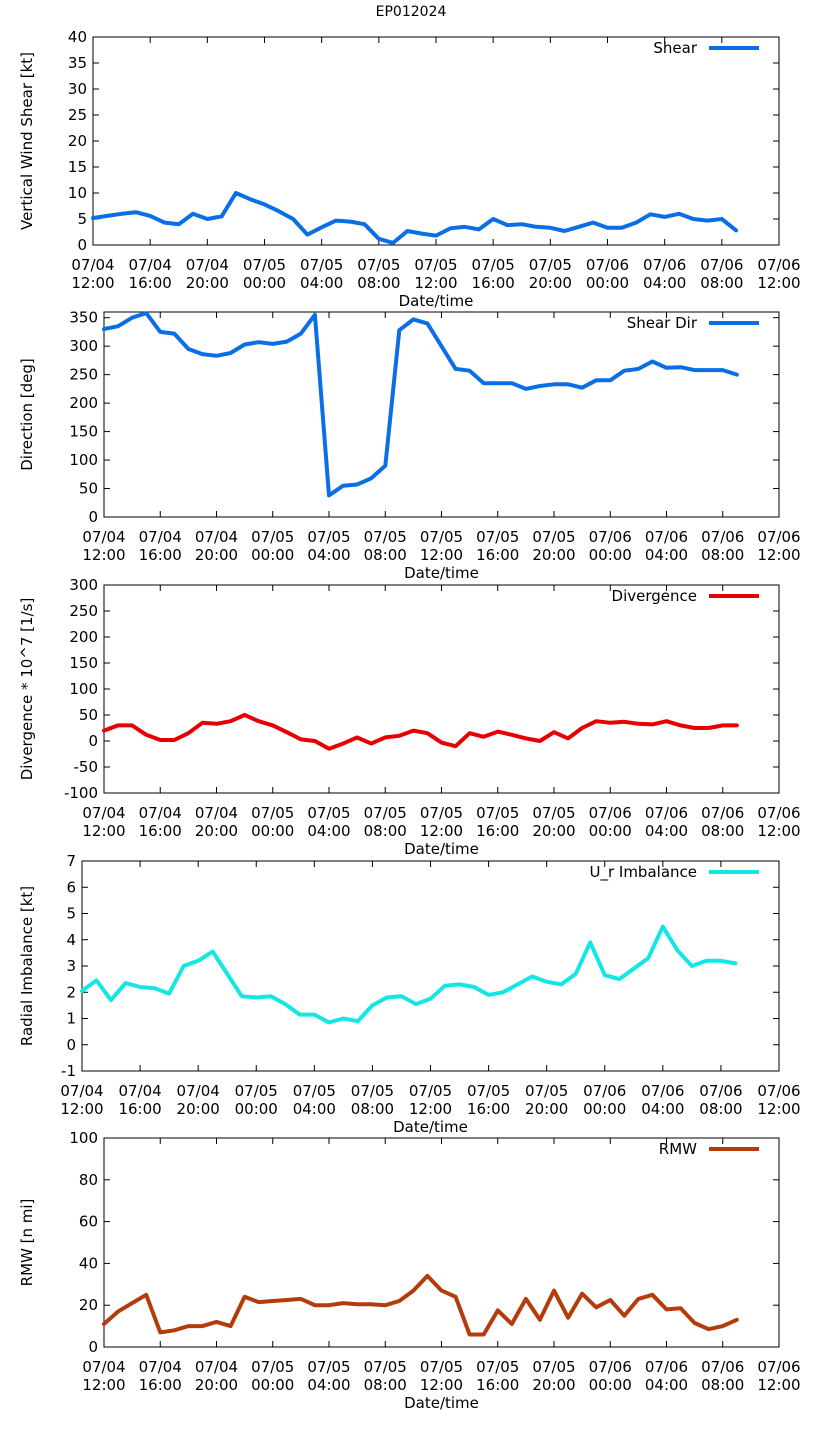 The image size is (823, 1443). What do you see at coordinates (553, 1385) in the screenshot?
I see `x-tick-label-time: 20:00` at bounding box center [553, 1385].